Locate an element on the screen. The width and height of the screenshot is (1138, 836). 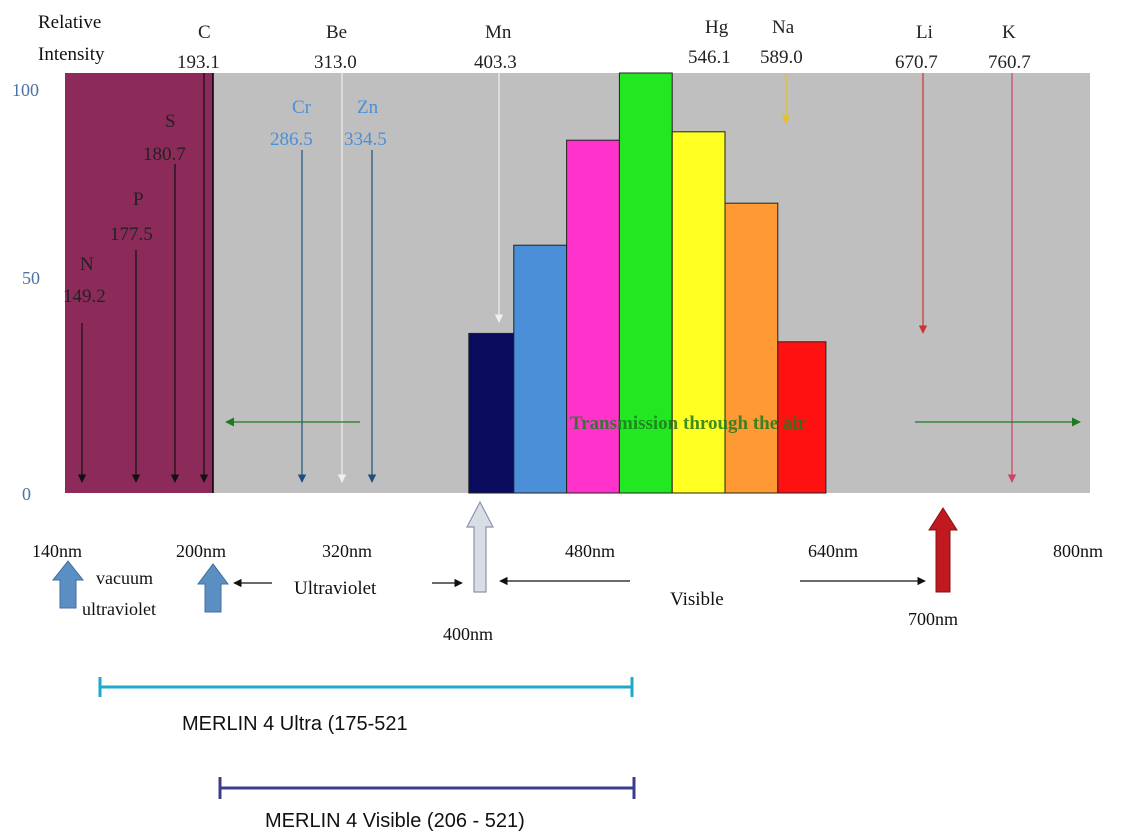
boundary-400-arrow is located at coordinates (480, 546).